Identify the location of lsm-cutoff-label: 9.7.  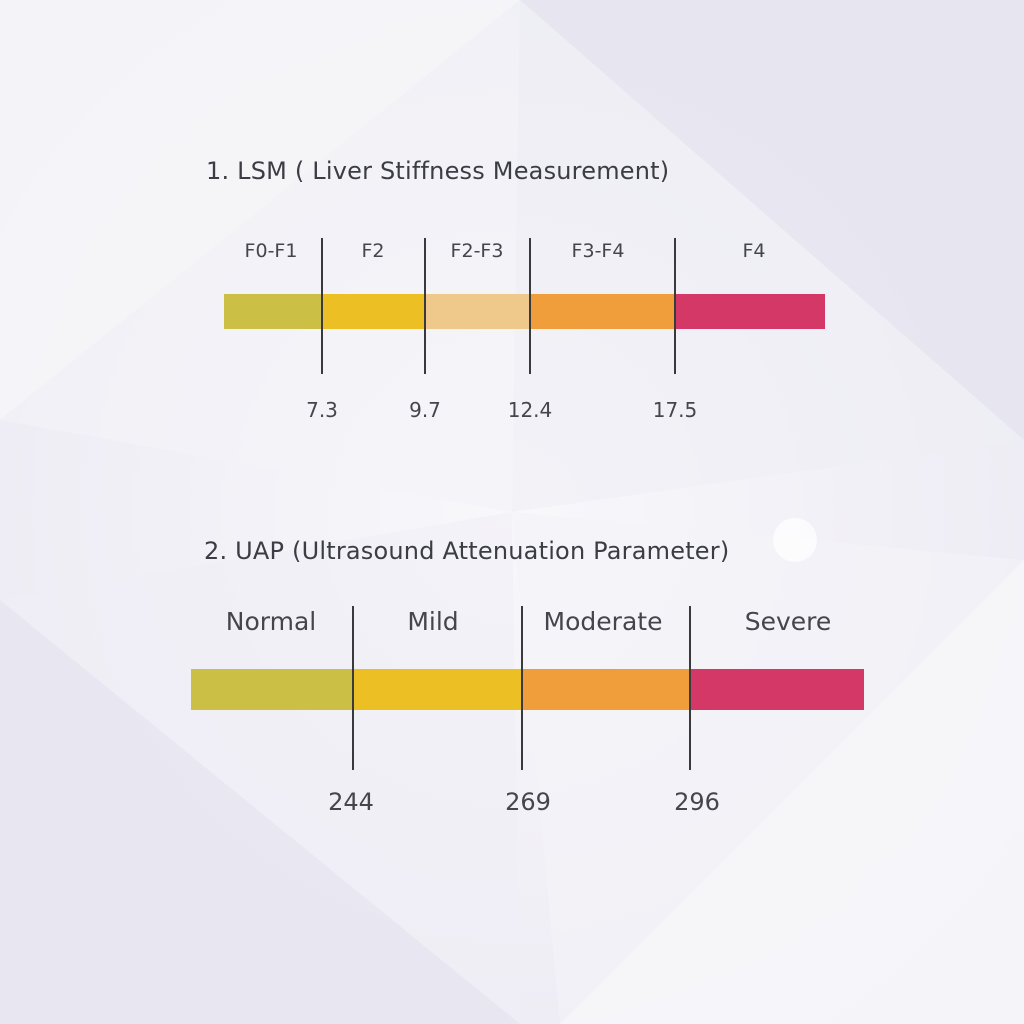
(425, 410).